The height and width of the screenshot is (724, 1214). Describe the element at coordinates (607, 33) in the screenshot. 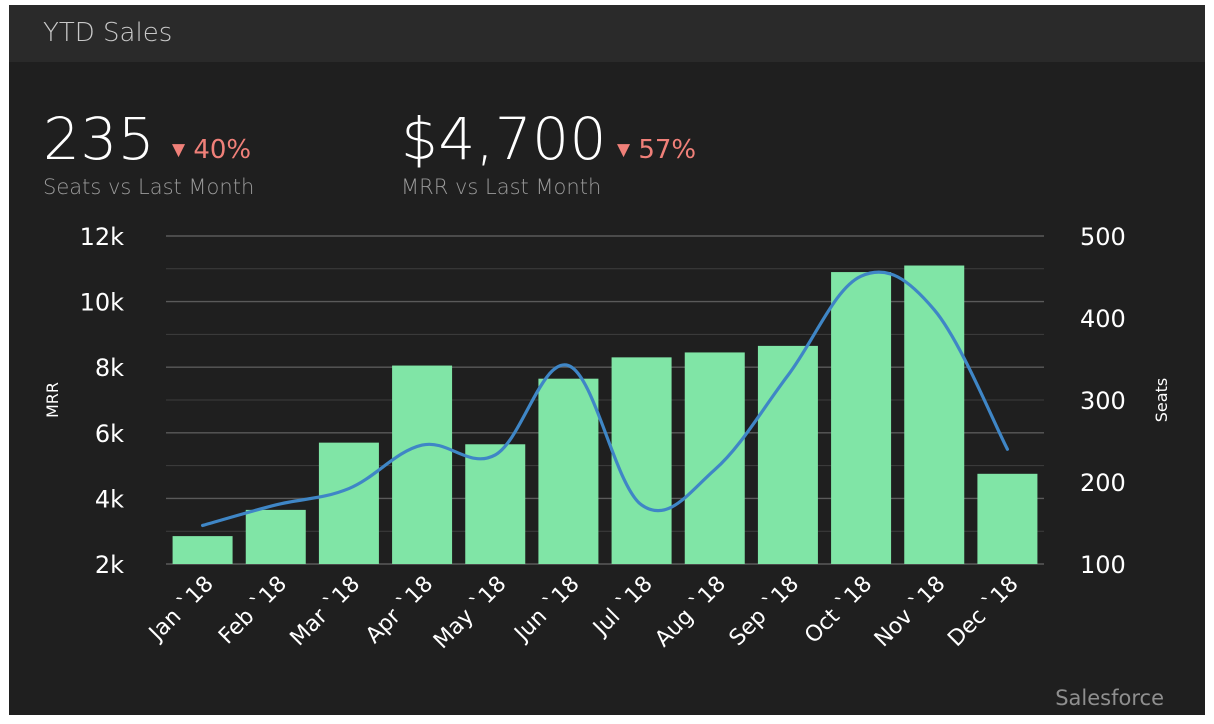

I see `card-header: YTD Sales` at that location.